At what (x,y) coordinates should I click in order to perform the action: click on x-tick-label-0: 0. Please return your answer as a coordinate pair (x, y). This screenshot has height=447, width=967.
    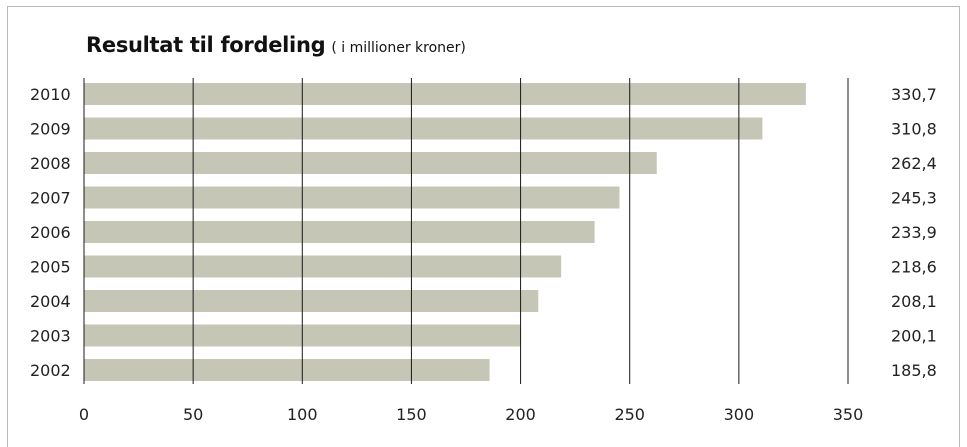
    Looking at the image, I should click on (84, 414).